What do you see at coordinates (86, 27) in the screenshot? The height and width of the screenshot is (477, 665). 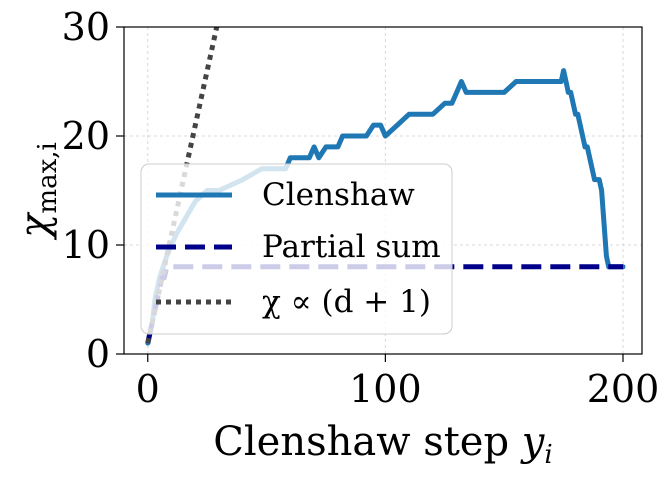 I see `y-tick-label: 30` at bounding box center [86, 27].